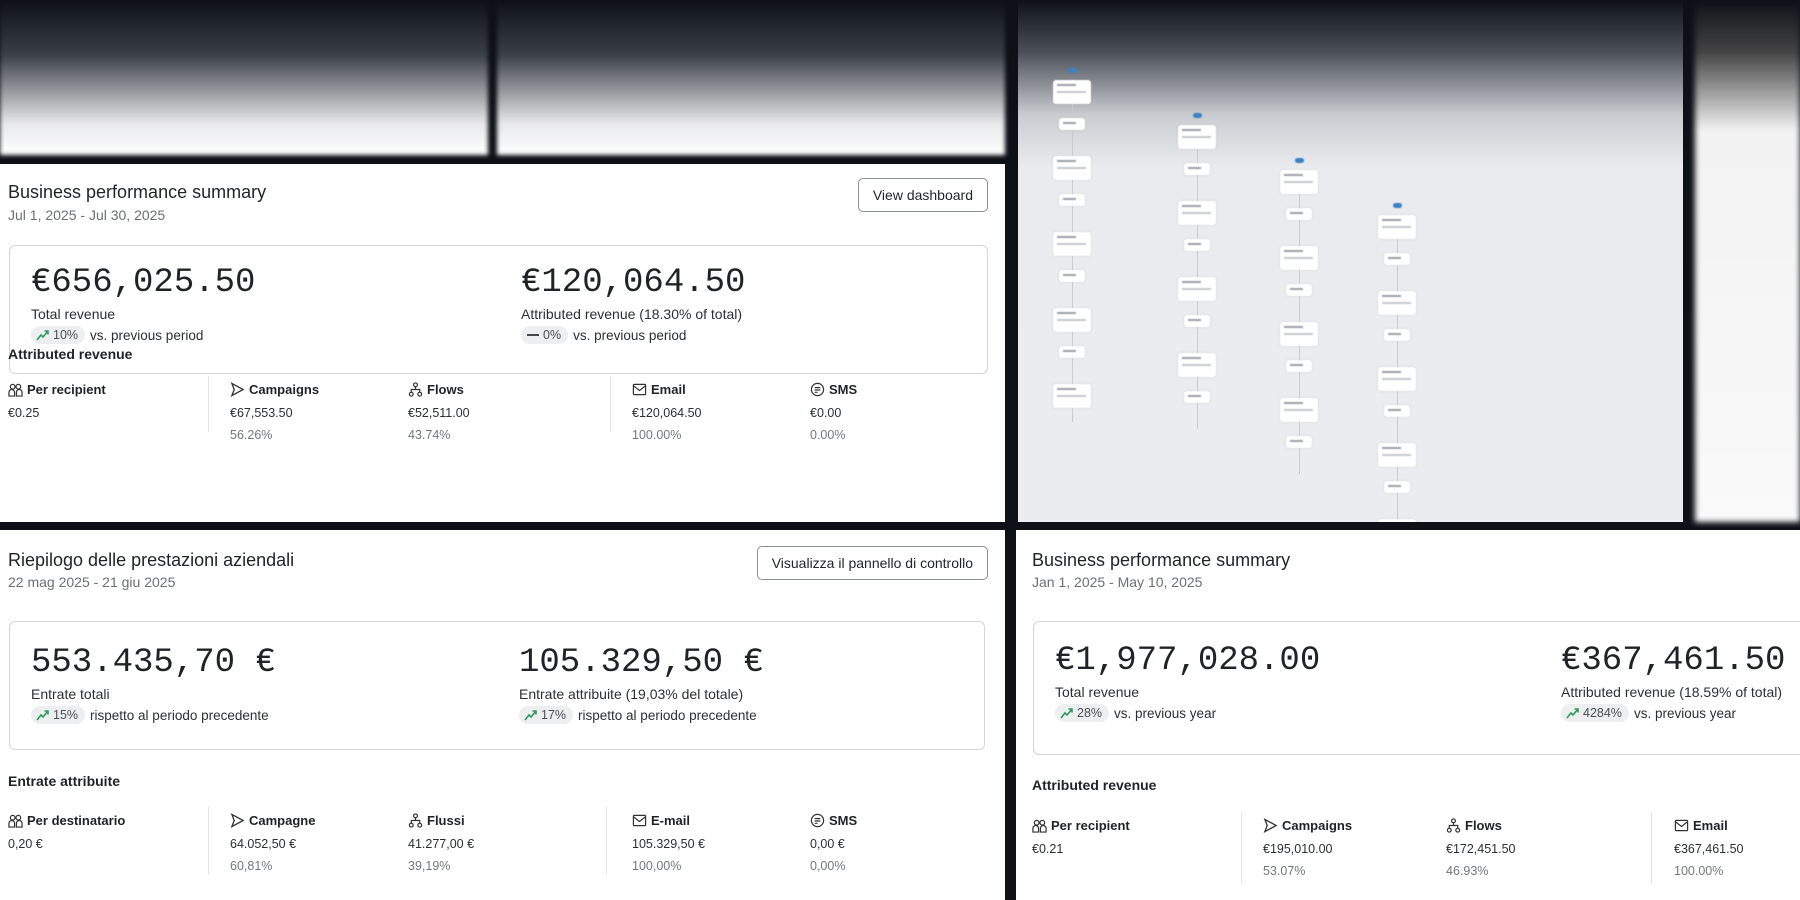  What do you see at coordinates (534, 335) in the screenshot?
I see `trend-flat-icon` at bounding box center [534, 335].